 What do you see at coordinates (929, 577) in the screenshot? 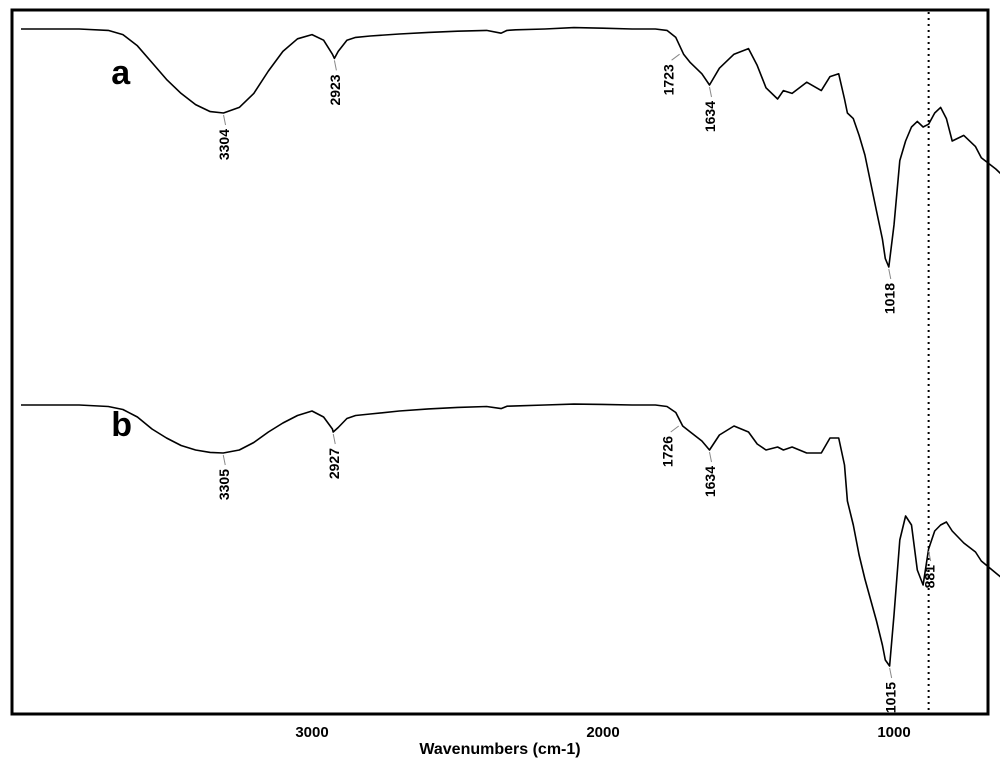
I see `peak-label: 881` at bounding box center [929, 577].